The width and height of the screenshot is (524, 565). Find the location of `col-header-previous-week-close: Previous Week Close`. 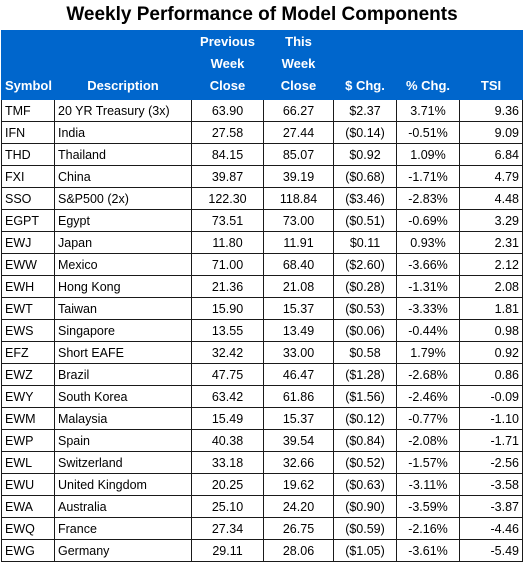

col-header-previous-week-close: Previous Week Close is located at coordinates (227, 65).